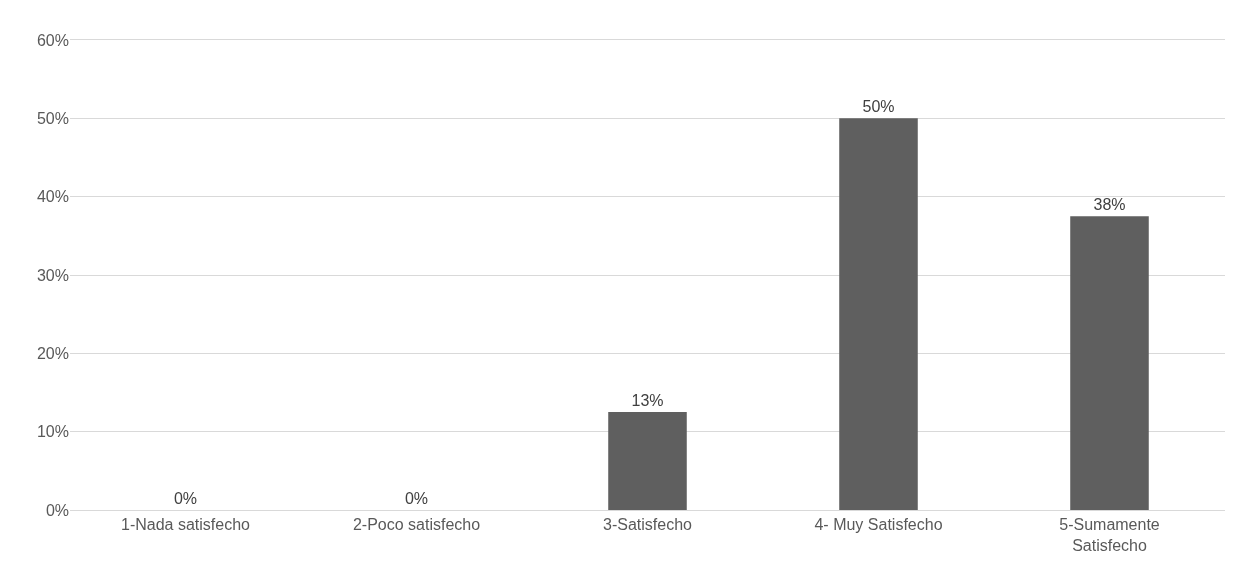  Describe the element at coordinates (186, 525) in the screenshot. I see `x-tick-label: 1-Nada satisfecho` at that location.